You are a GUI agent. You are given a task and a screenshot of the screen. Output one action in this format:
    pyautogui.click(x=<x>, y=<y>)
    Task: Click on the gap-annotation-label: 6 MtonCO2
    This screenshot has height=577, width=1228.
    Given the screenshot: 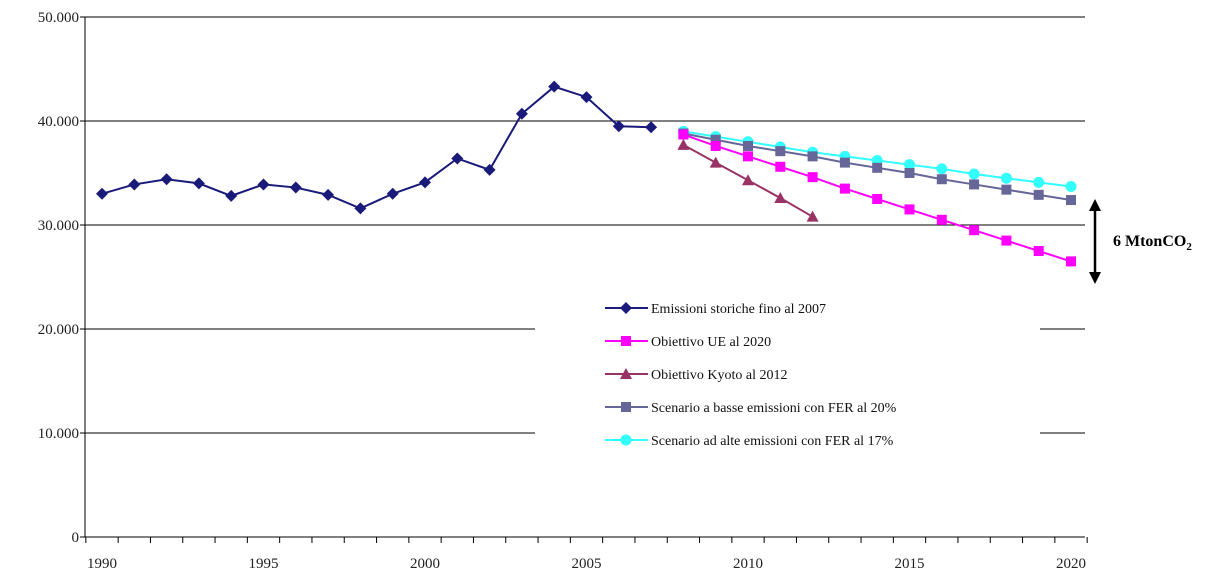 What is the action you would take?
    pyautogui.click(x=1152, y=243)
    